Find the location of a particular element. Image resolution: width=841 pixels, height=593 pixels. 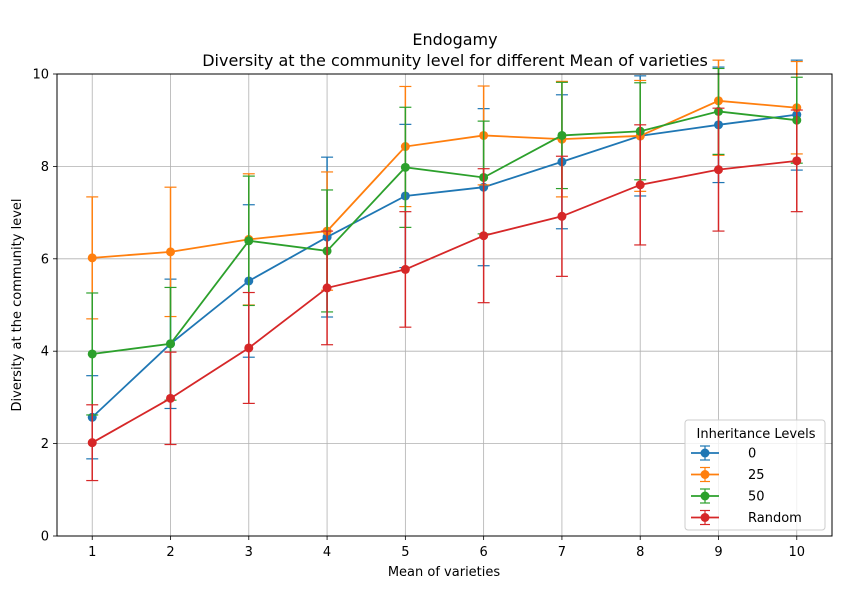

y-tick-label: 2 is located at coordinates (45, 444).